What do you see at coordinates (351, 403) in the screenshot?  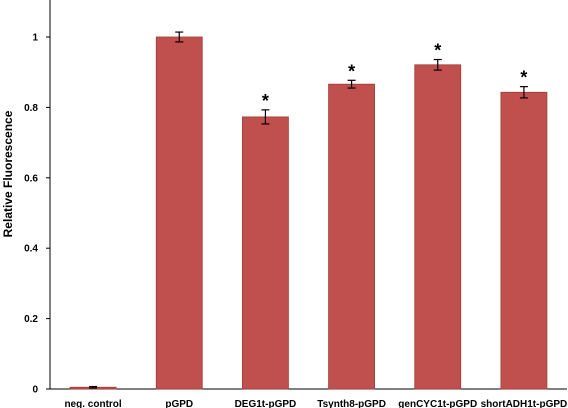 I see `category-label: Tsynth8-pGPD` at bounding box center [351, 403].